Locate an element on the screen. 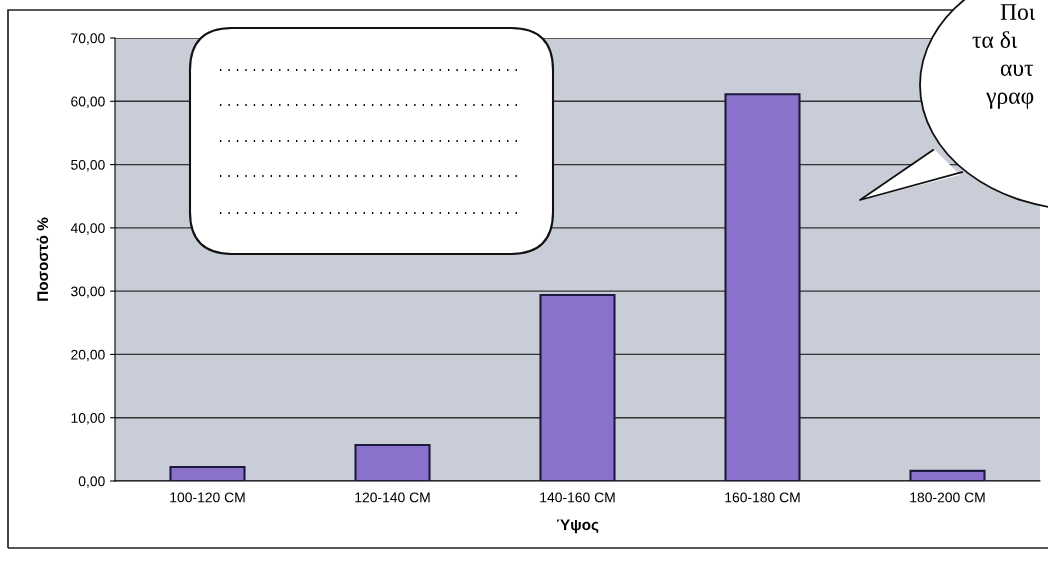  y-tick-label: 30,00 is located at coordinates (88, 292).